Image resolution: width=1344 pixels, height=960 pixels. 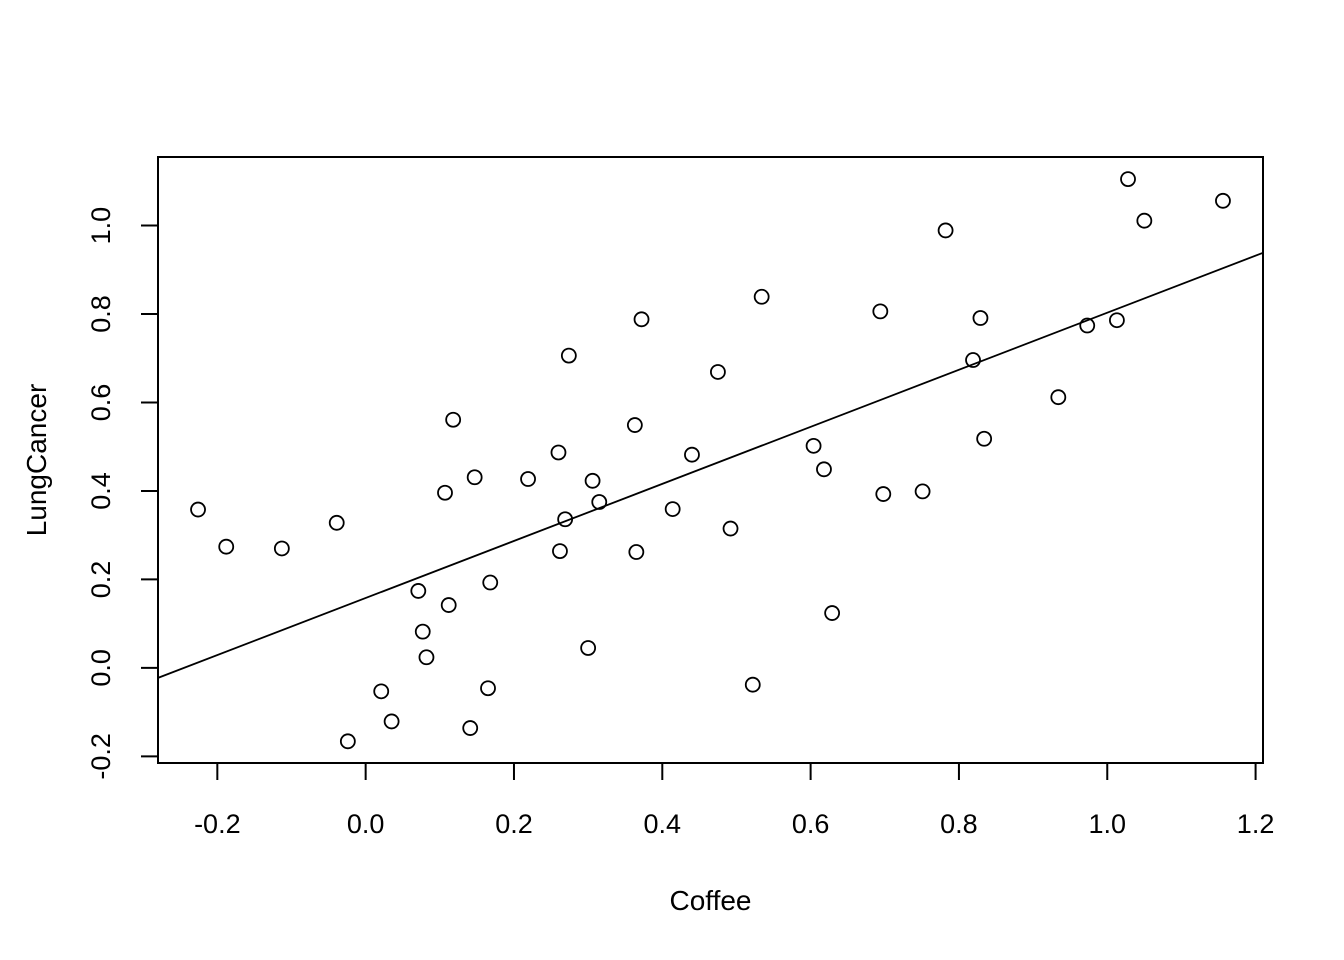 I want to click on x-tick-label: 1.2, so click(x=1256, y=824).